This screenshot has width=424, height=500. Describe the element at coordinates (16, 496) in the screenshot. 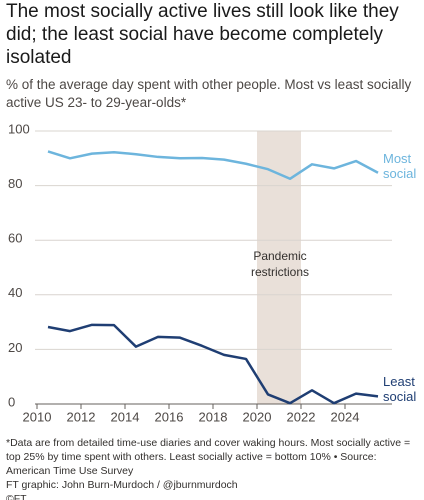

I see `logo: ©FT` at that location.